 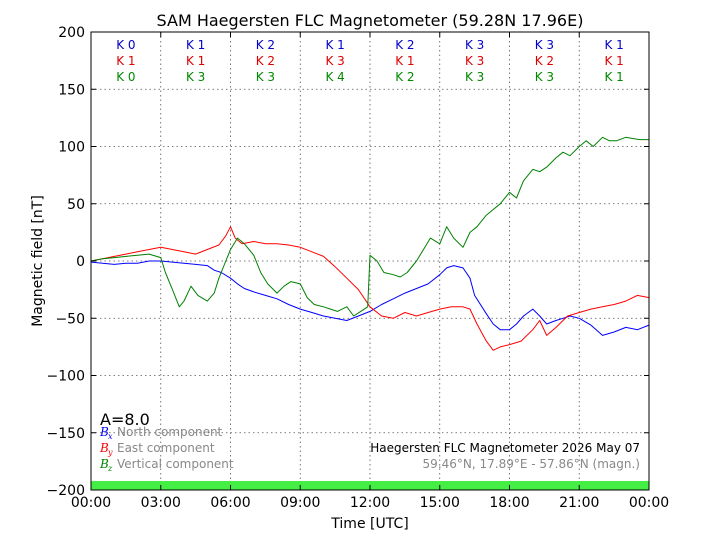 I want to click on legend-subscript: x, so click(x=110, y=436).